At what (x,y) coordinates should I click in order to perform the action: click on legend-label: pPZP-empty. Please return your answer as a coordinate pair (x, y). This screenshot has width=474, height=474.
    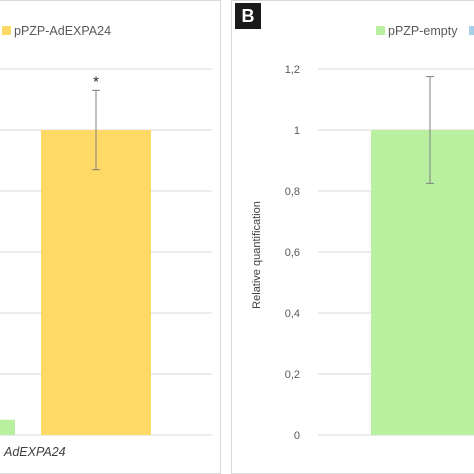
    Looking at the image, I should click on (423, 31).